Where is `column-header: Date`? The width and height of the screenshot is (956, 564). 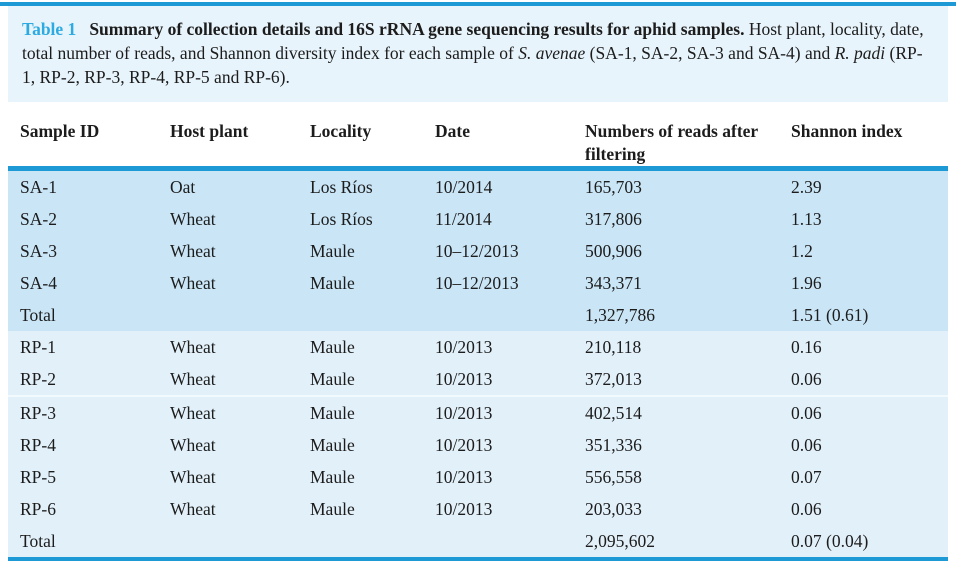
column-header: Date is located at coordinates (498, 142).